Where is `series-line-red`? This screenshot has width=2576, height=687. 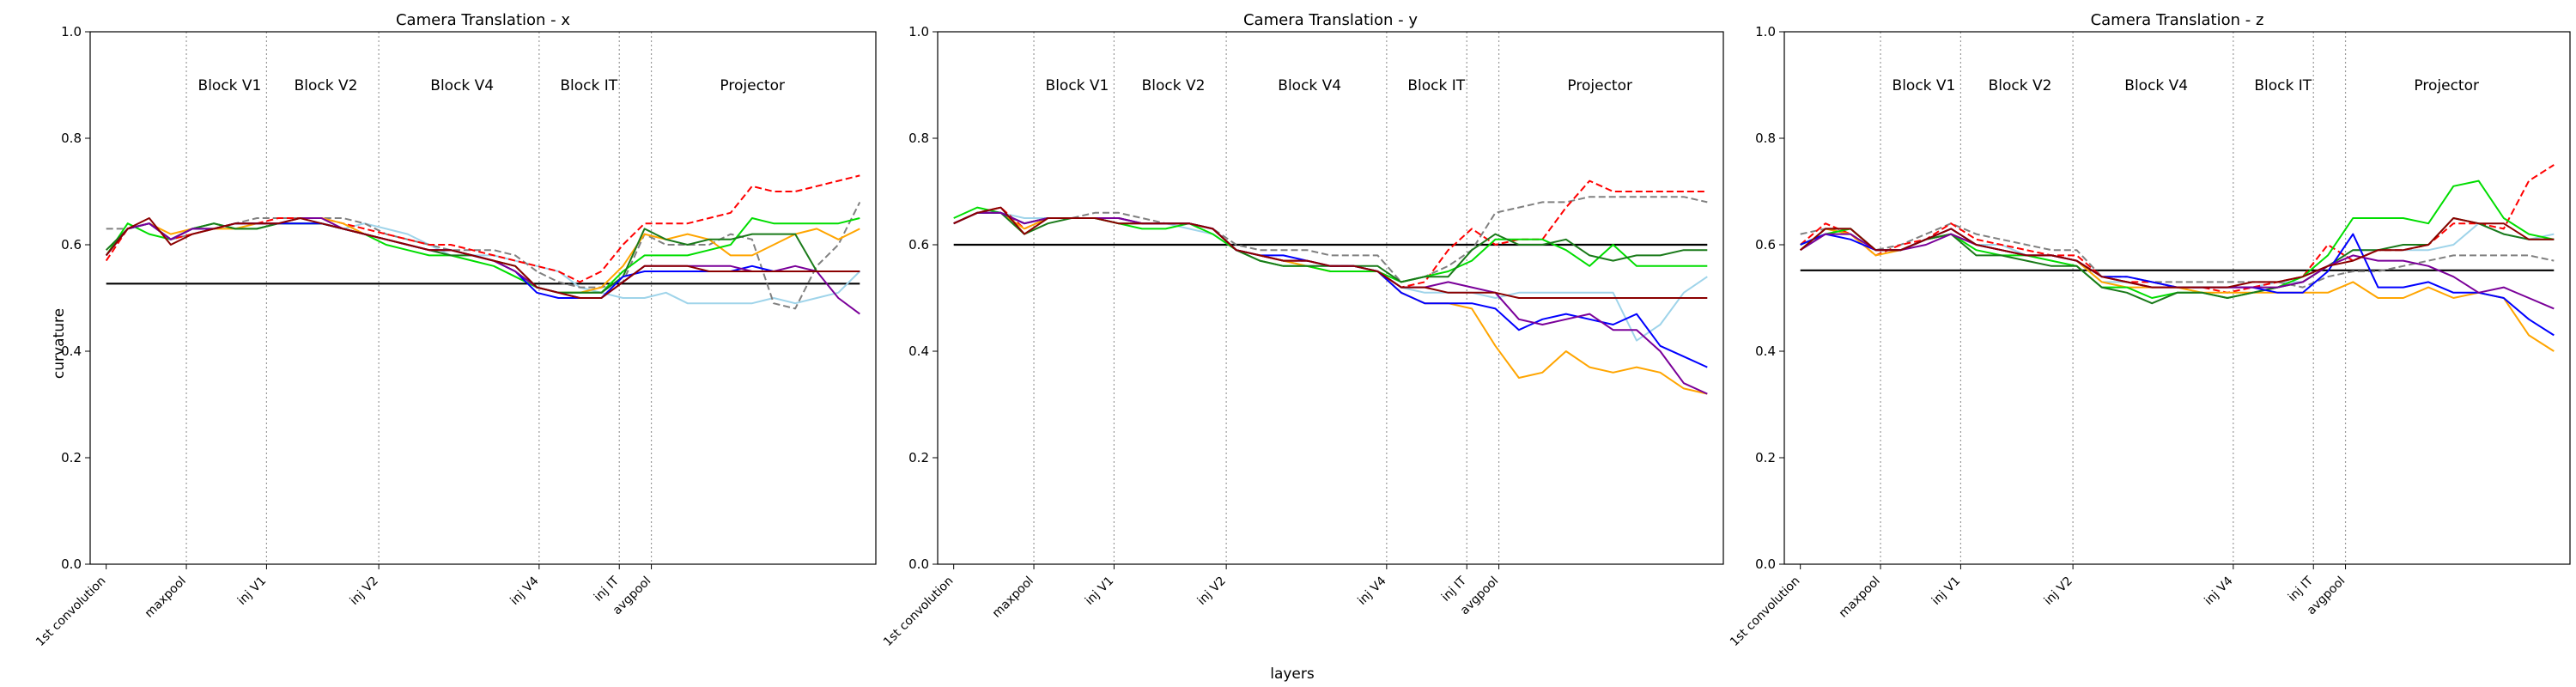
series-line-red is located at coordinates (2178, 229).